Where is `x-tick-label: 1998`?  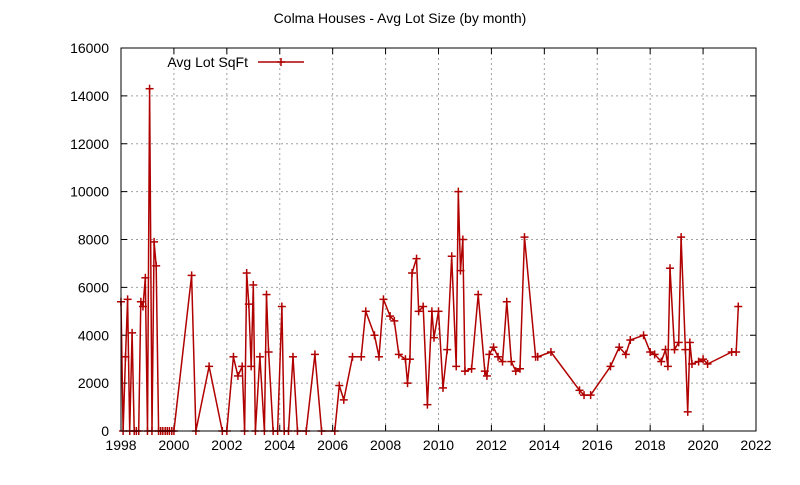
x-tick-label: 1998 is located at coordinates (120, 445).